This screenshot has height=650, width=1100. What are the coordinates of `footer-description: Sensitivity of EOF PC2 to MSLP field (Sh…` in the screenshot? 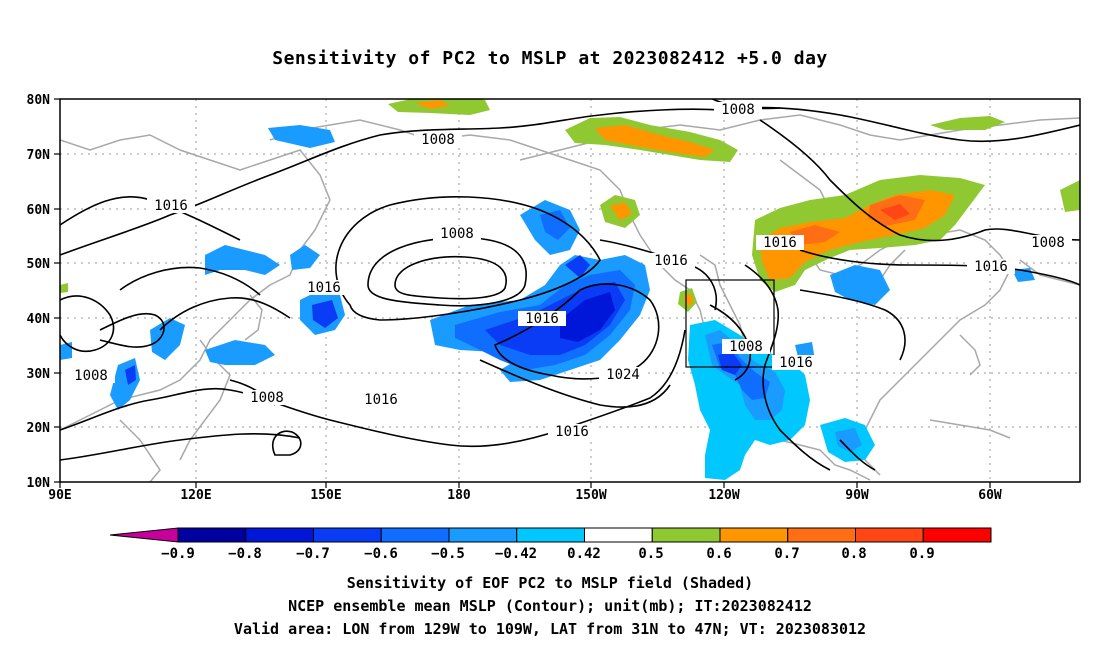 It's located at (550, 583).